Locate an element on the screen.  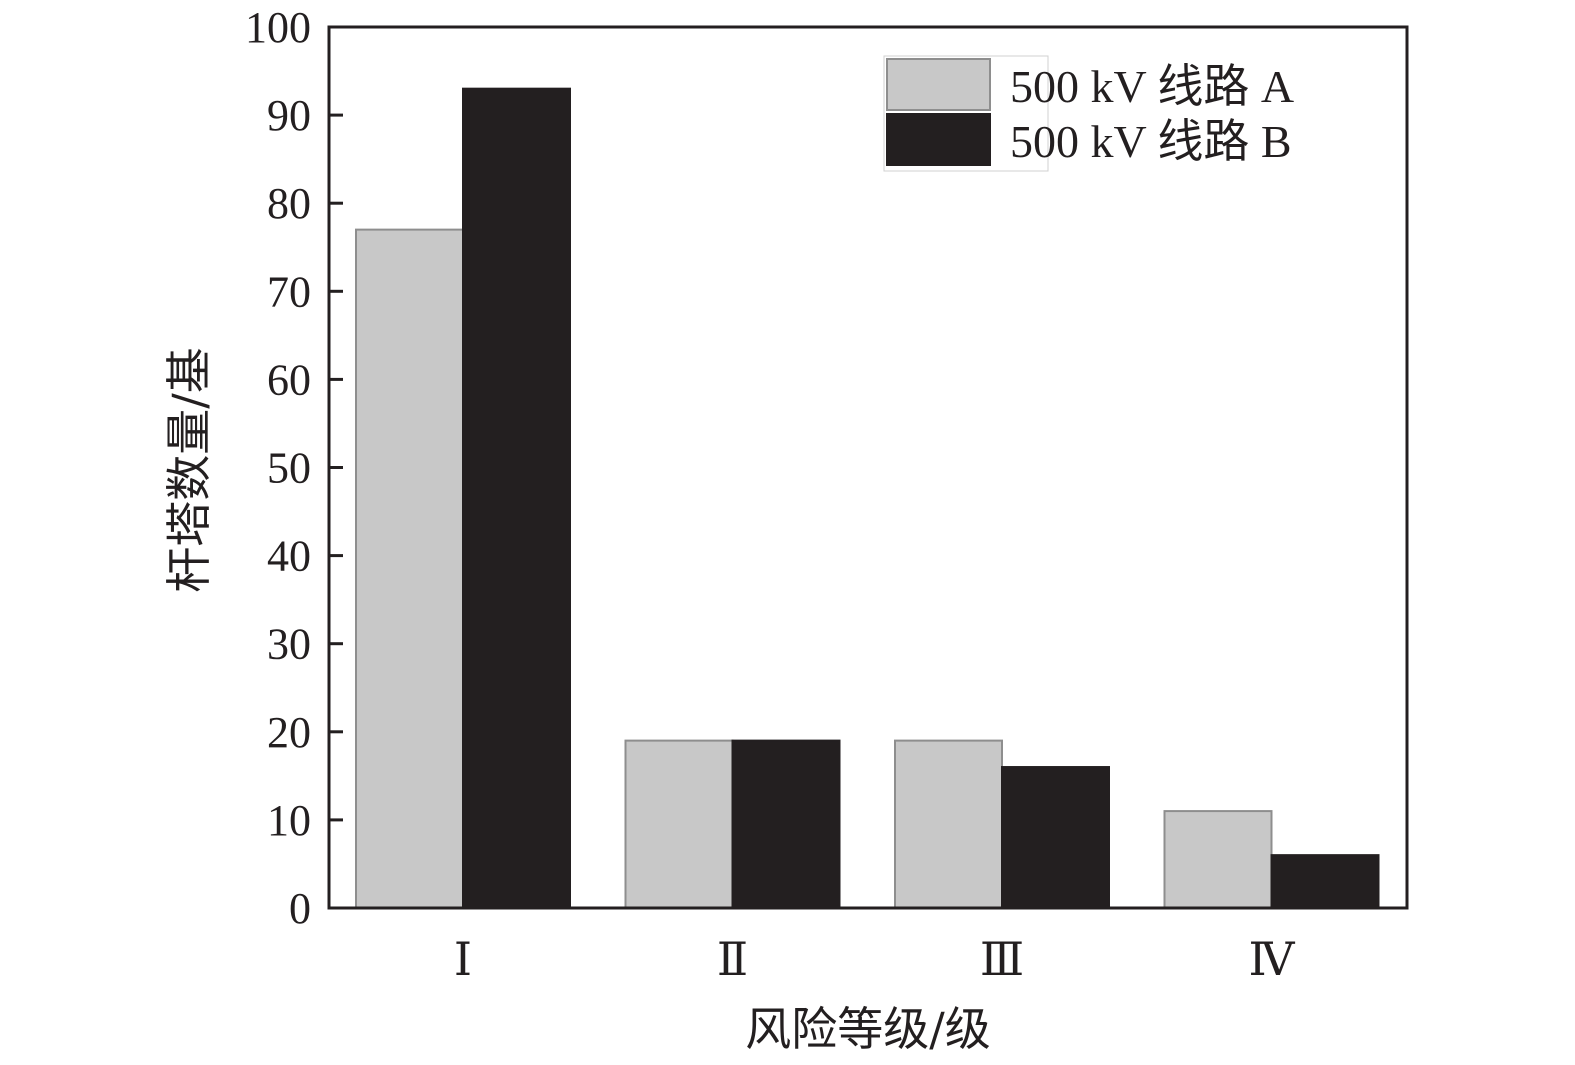
y-tick-label: 90 is located at coordinates (289, 115).